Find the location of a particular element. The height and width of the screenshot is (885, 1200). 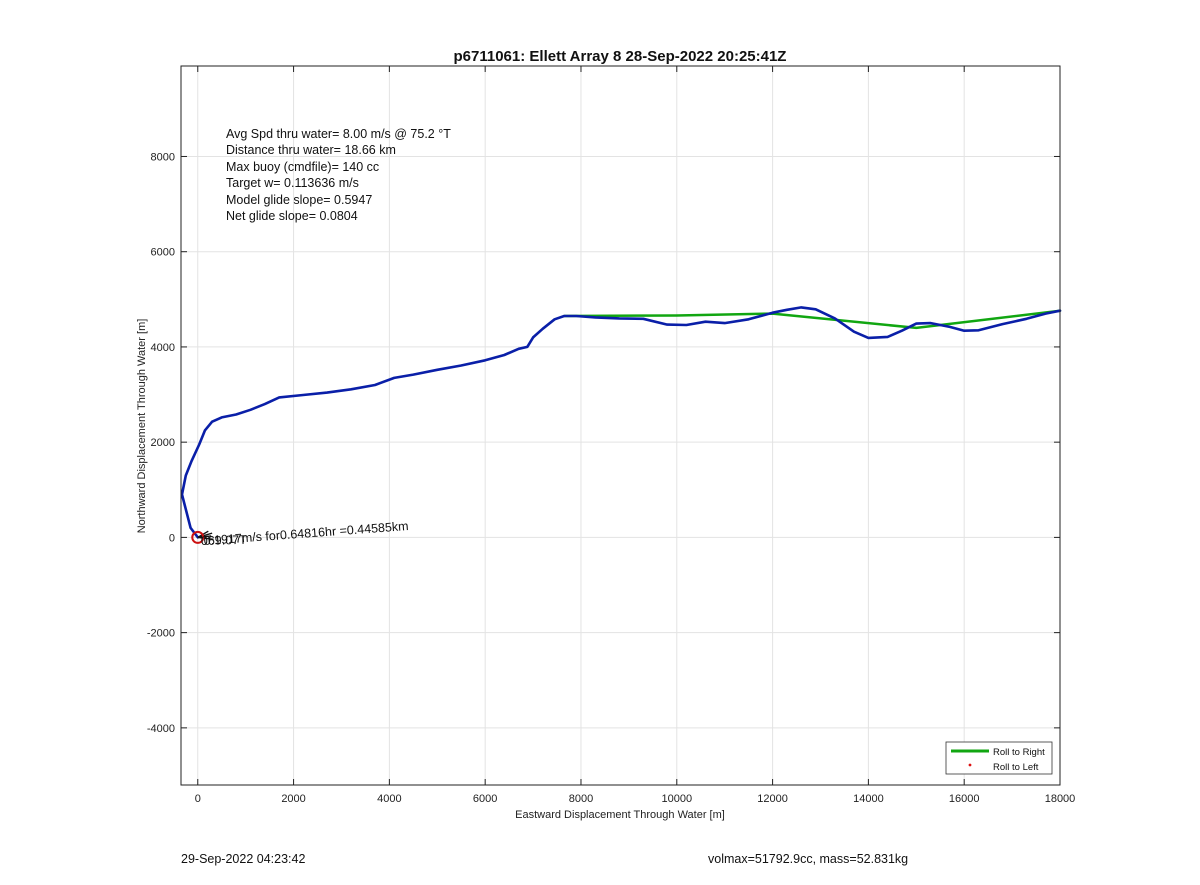

y-axis-label: Northward Displacement Through Water [m] is located at coordinates (142, 426).